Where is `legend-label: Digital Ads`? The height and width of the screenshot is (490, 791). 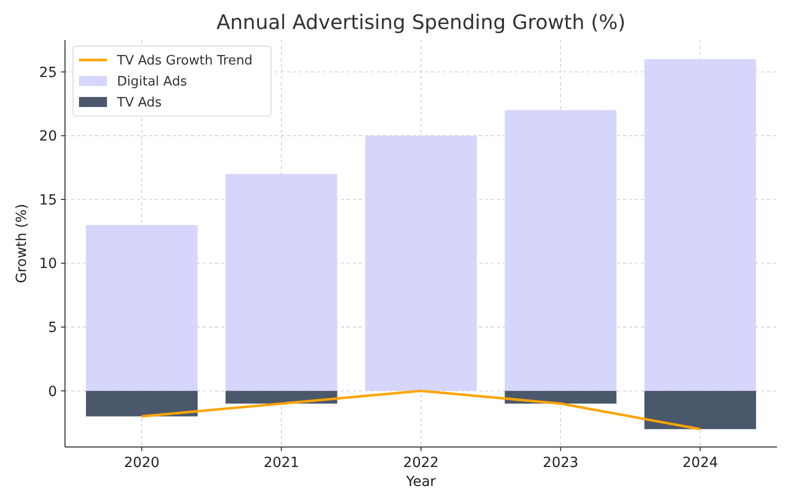 legend-label: Digital Ads is located at coordinates (152, 82).